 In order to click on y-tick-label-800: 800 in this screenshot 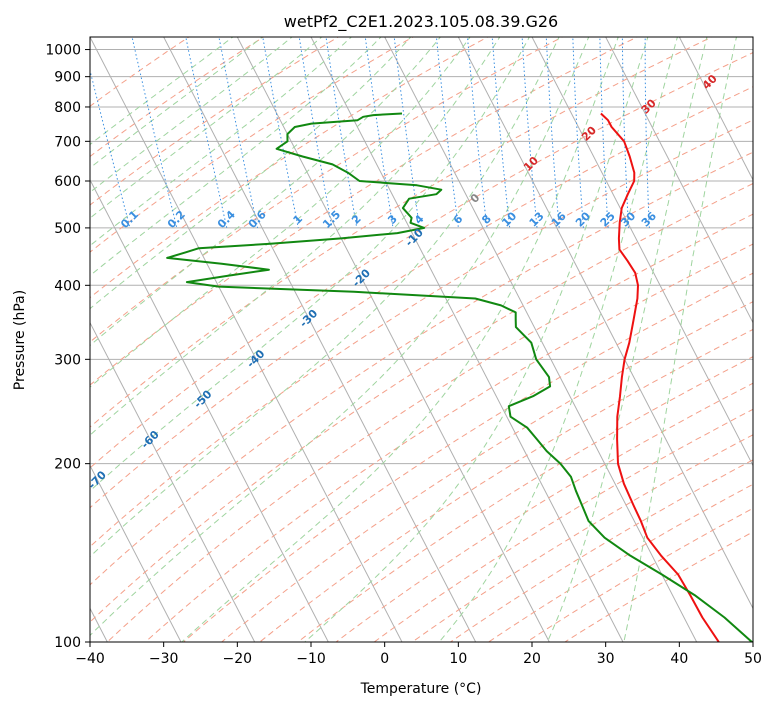, I will do `click(67, 108)`.